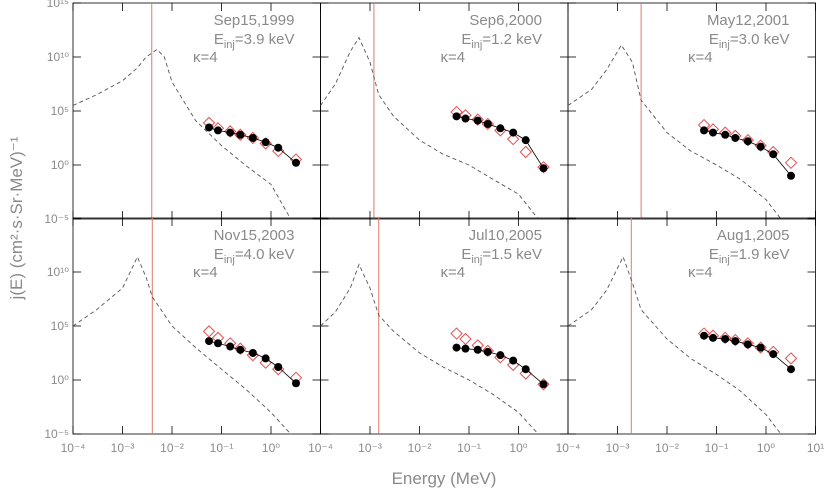 This screenshot has height=492, width=830. What do you see at coordinates (60, 165) in the screenshot?
I see `y-tick-label: 10⁰` at bounding box center [60, 165].